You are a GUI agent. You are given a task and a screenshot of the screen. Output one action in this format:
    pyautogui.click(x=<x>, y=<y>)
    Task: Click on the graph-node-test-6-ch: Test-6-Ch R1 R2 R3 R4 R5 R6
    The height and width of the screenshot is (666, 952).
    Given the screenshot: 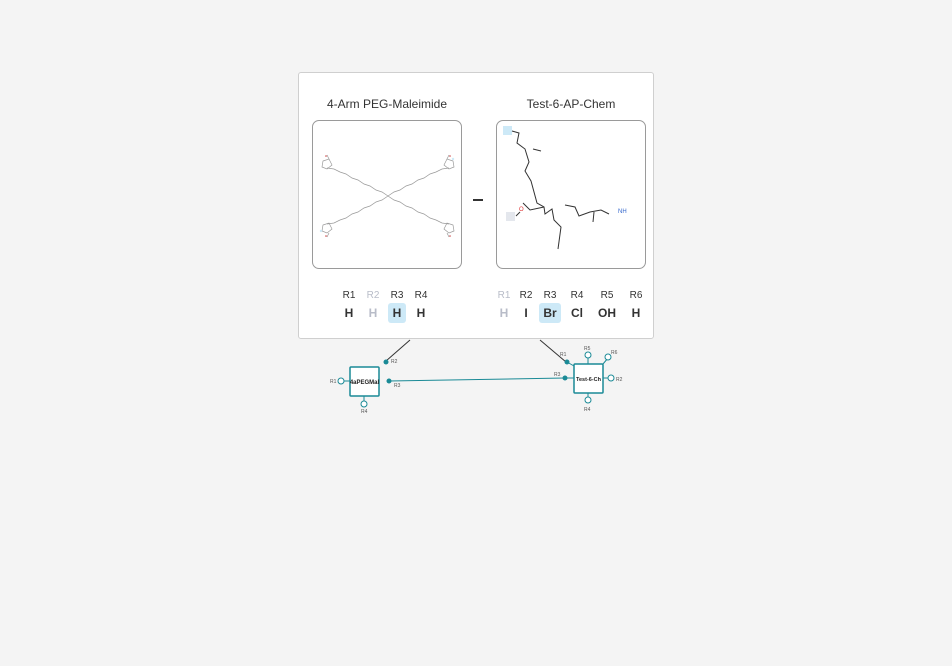 What is the action you would take?
    pyautogui.click(x=588, y=379)
    